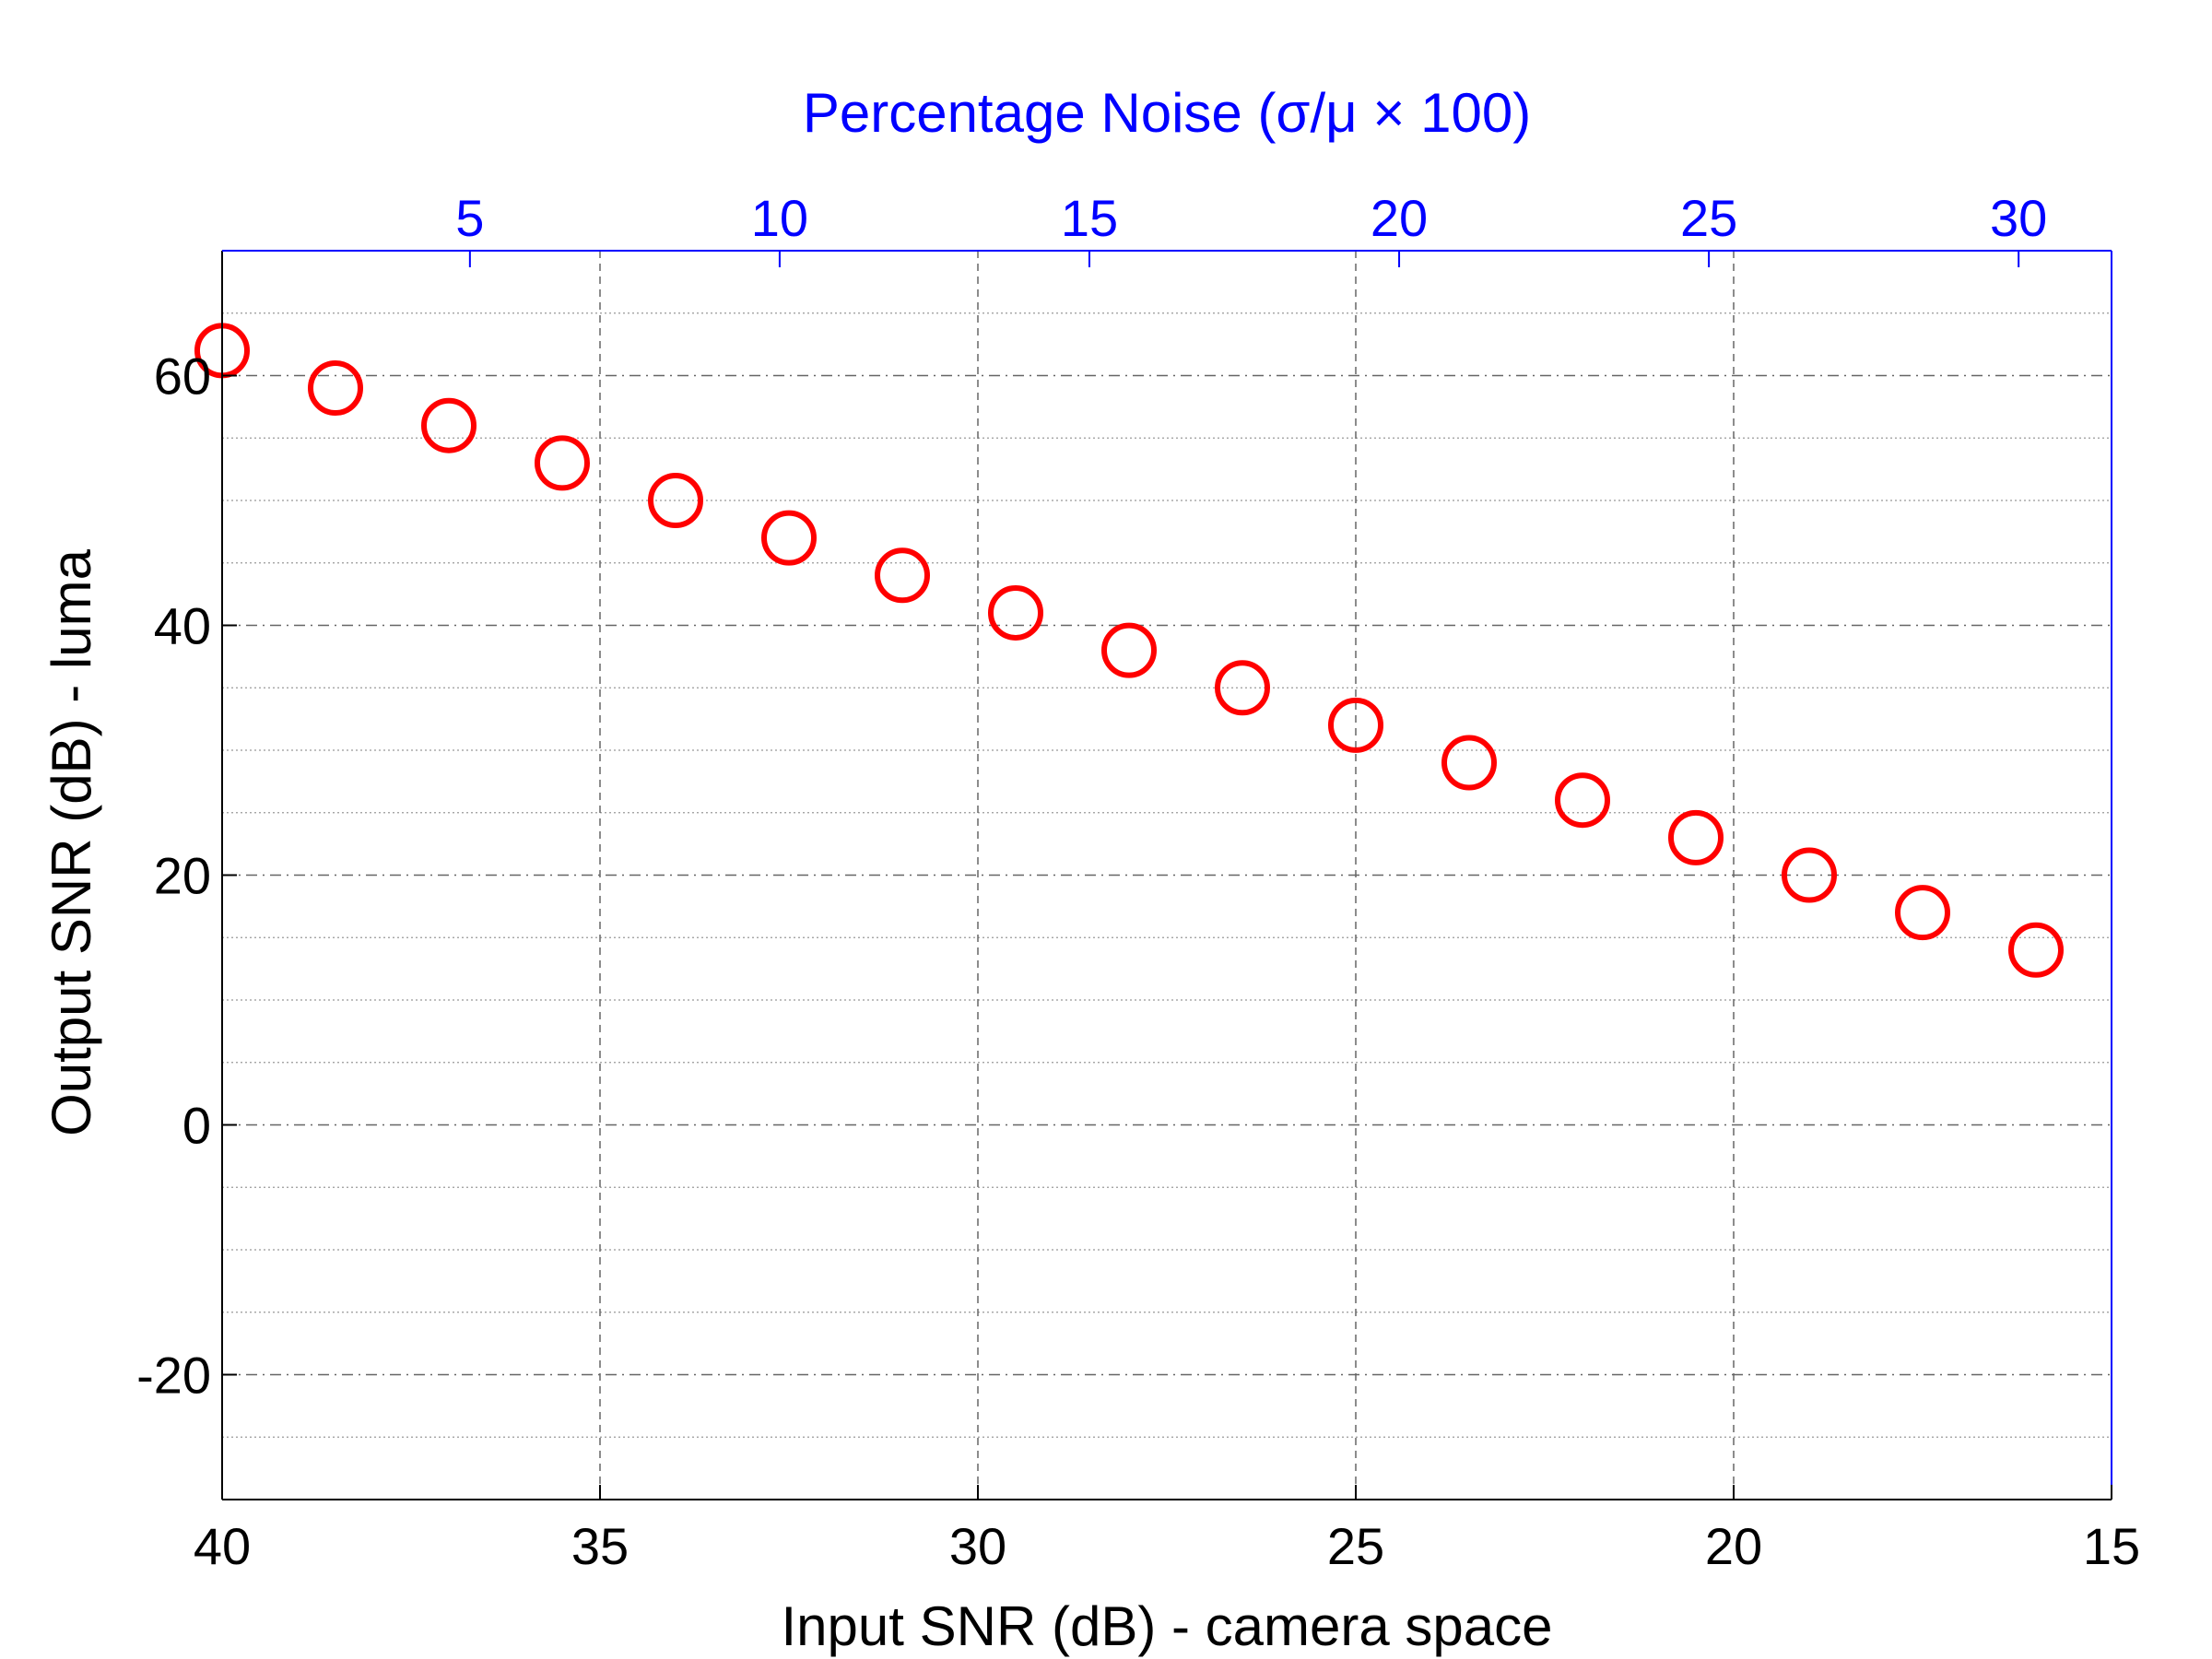  What do you see at coordinates (1089, 218) in the screenshot?
I see `x2-tick-label: 15` at bounding box center [1089, 218].